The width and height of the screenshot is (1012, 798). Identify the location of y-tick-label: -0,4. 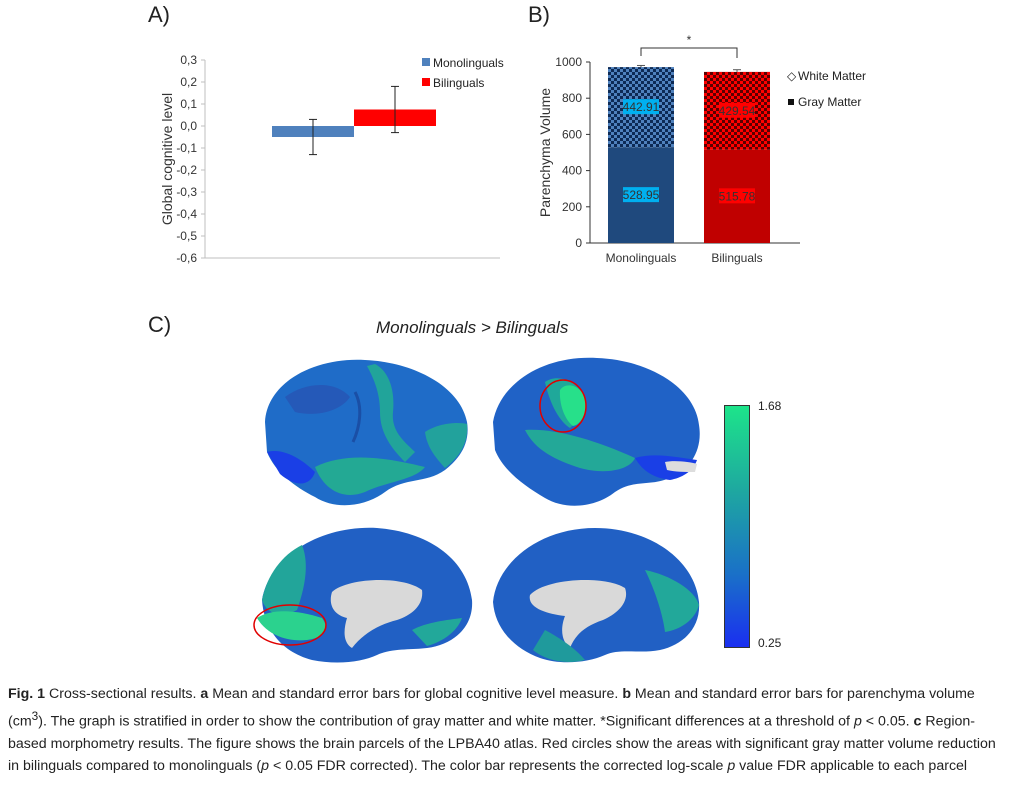
(186, 214).